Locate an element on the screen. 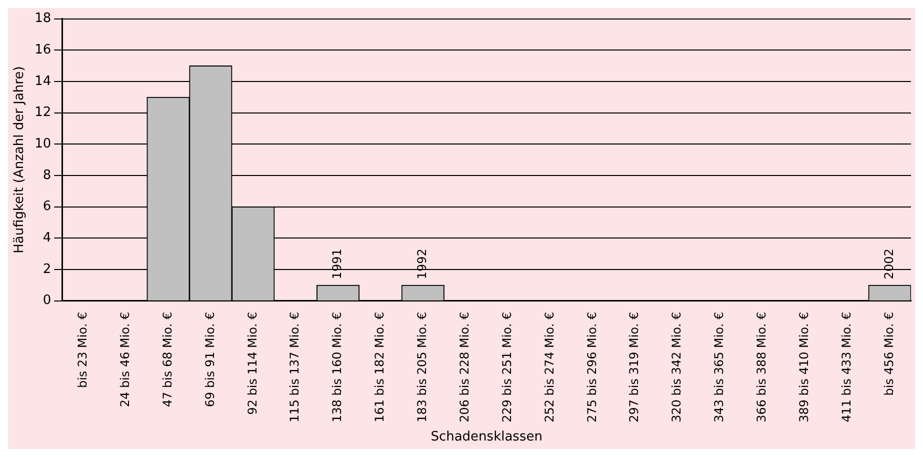  x-tick-label: 183 bis 205 Mio. € is located at coordinates (422, 367).